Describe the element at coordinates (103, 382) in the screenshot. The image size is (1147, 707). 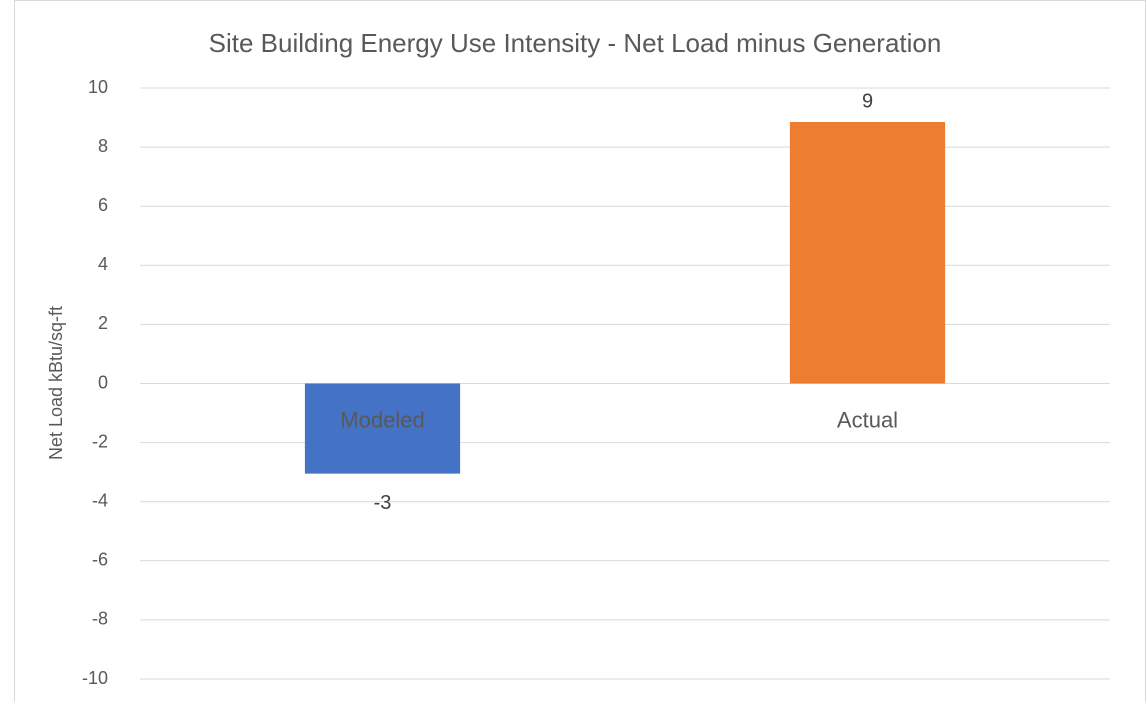
I see `y-tick-label: 0` at that location.